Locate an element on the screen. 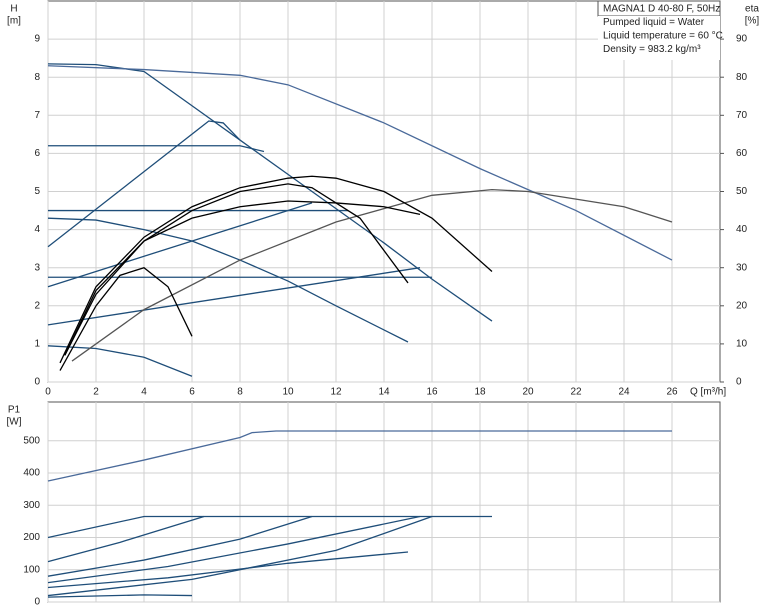  y2-tick-label: 50 is located at coordinates (742, 191).